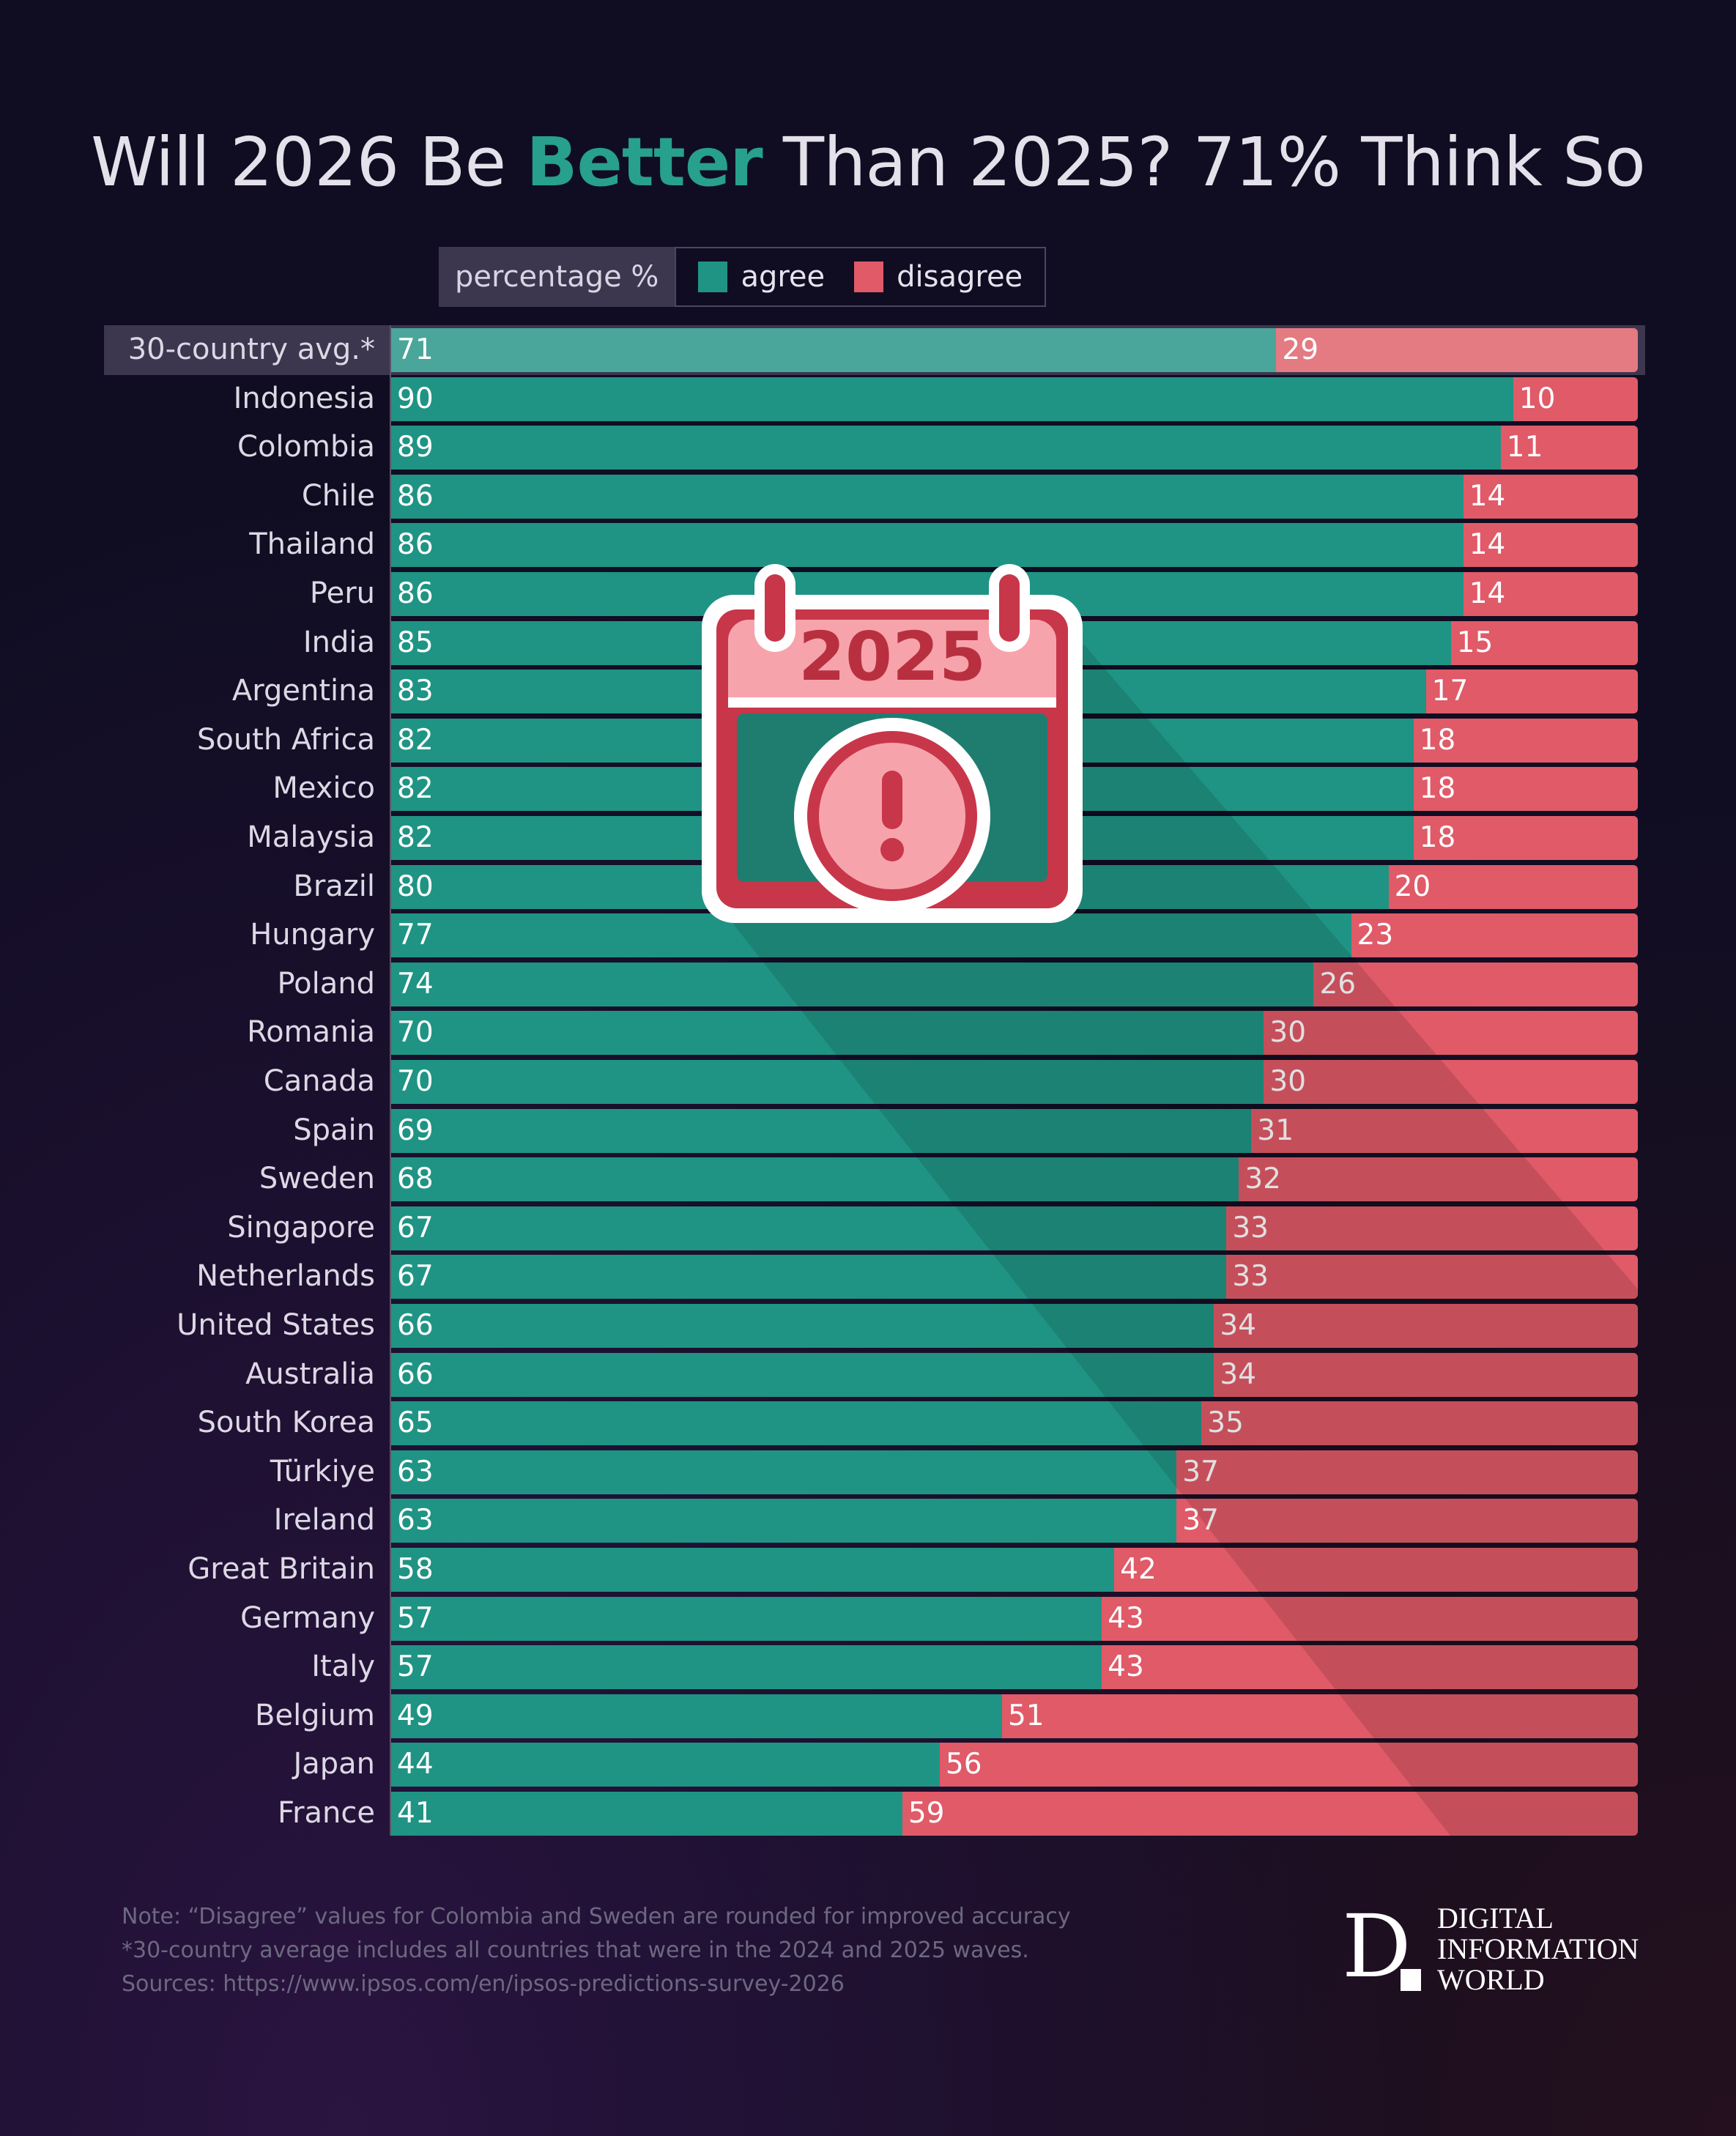  Describe the element at coordinates (304, 398) in the screenshot. I see `category-label: Indonesia` at that location.